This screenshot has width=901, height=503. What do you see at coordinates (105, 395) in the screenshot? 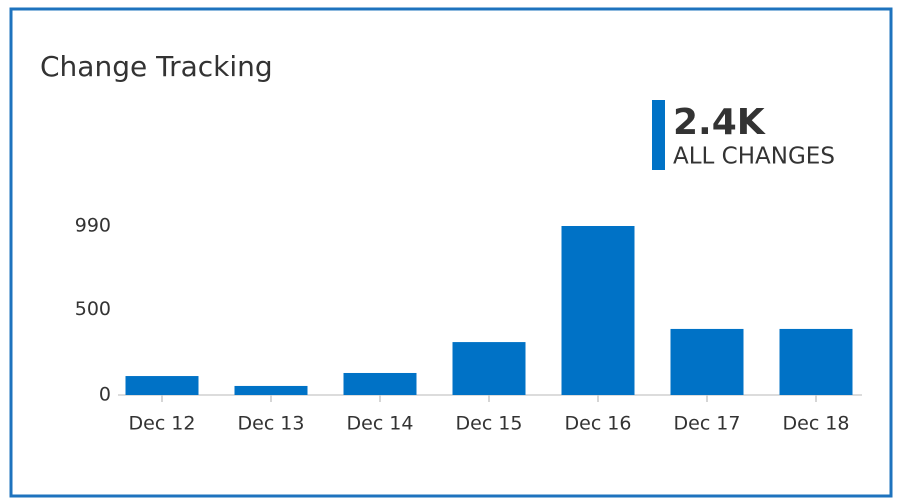
I see `y-tick-label: 0` at bounding box center [105, 395].